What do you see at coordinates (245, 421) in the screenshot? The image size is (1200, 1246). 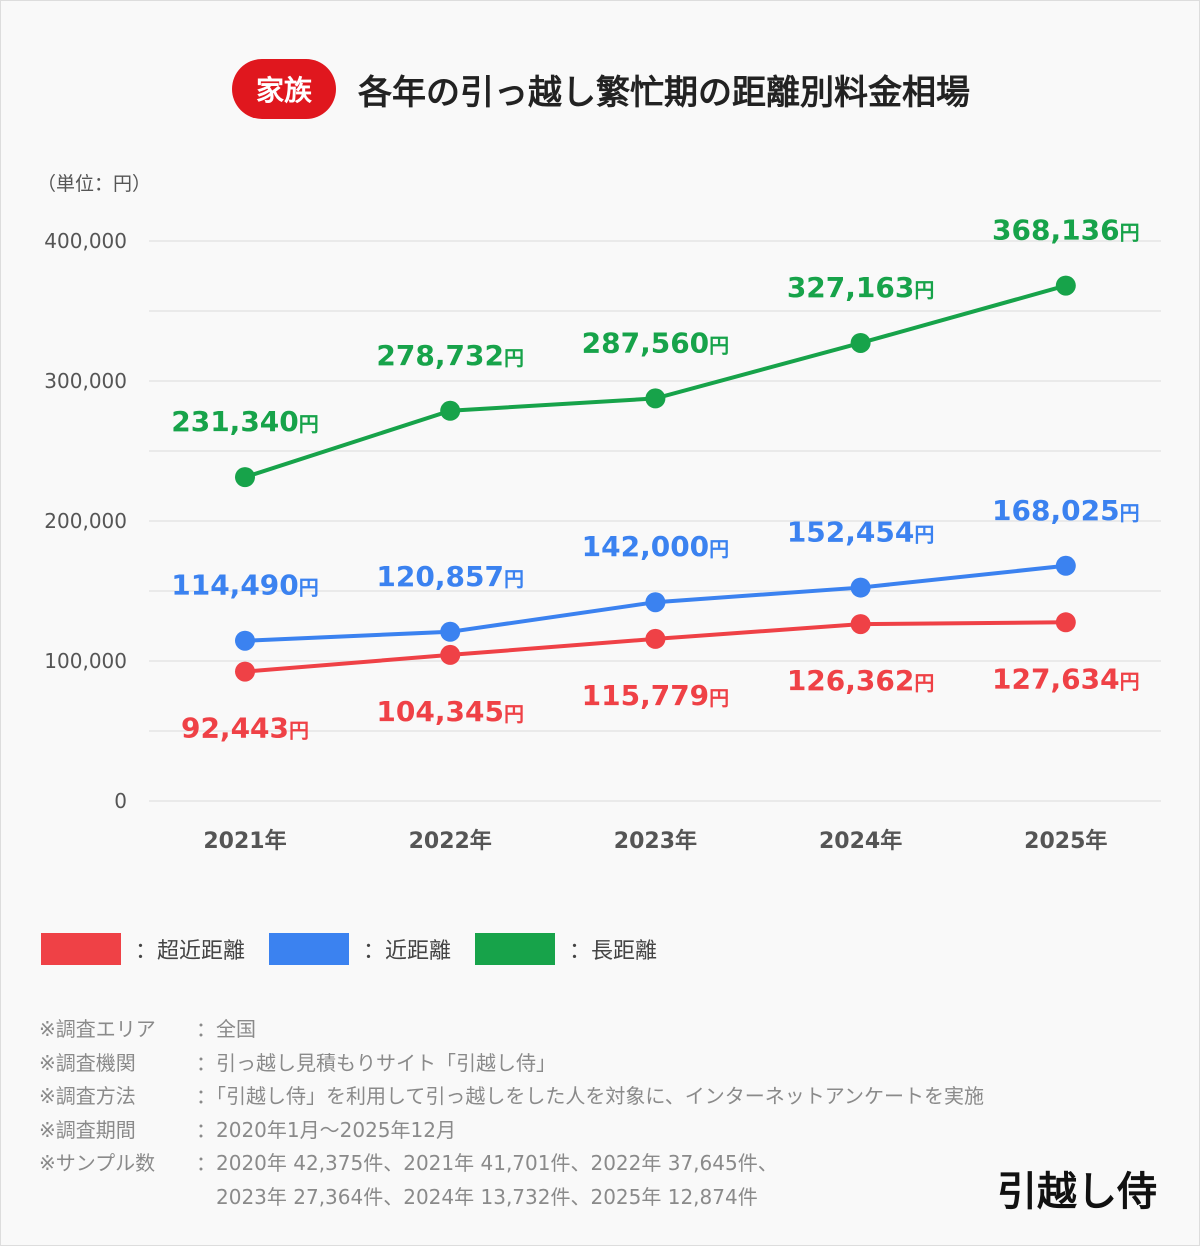 I see `data-label: 231,340円` at bounding box center [245, 421].